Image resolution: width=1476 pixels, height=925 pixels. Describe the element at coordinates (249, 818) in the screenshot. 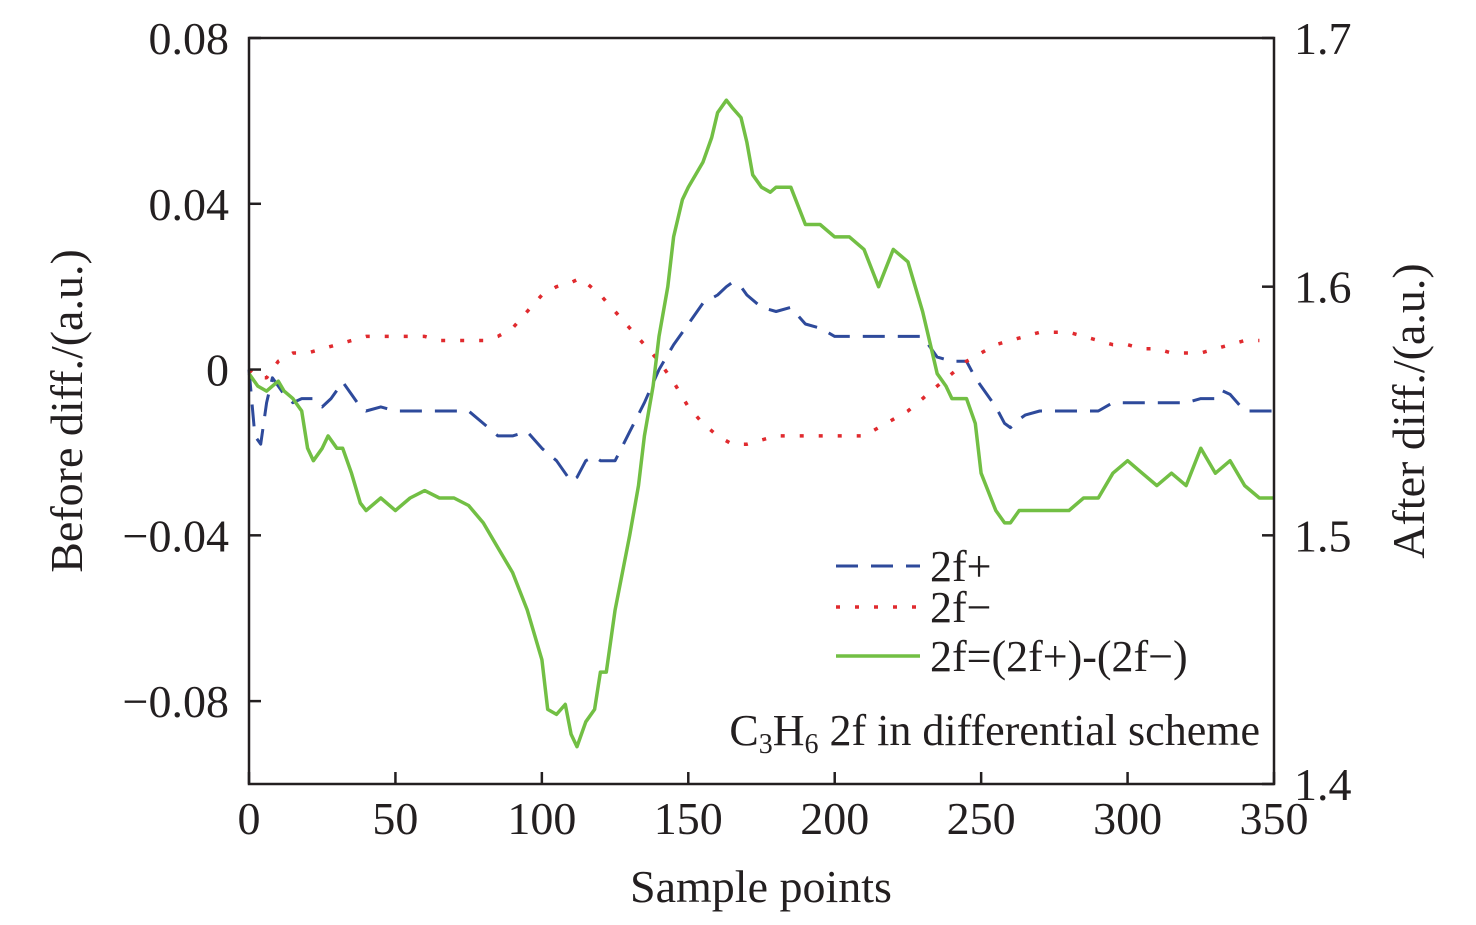

I see `x-tick-label: 0` at that location.